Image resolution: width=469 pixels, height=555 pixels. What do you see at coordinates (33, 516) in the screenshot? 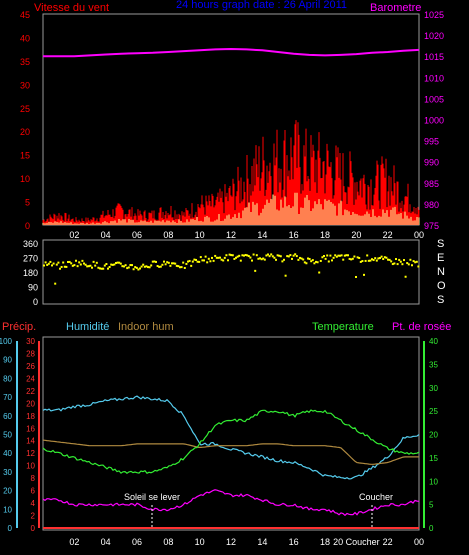
I see `precip-tick-label: 2` at bounding box center [33, 516].